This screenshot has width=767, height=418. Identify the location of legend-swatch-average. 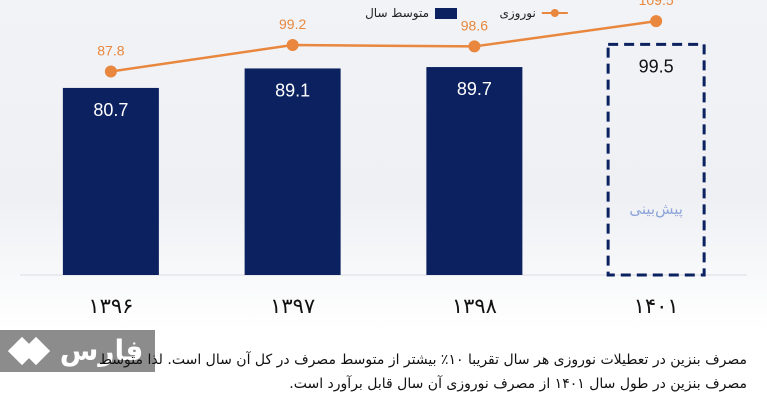
(446, 13).